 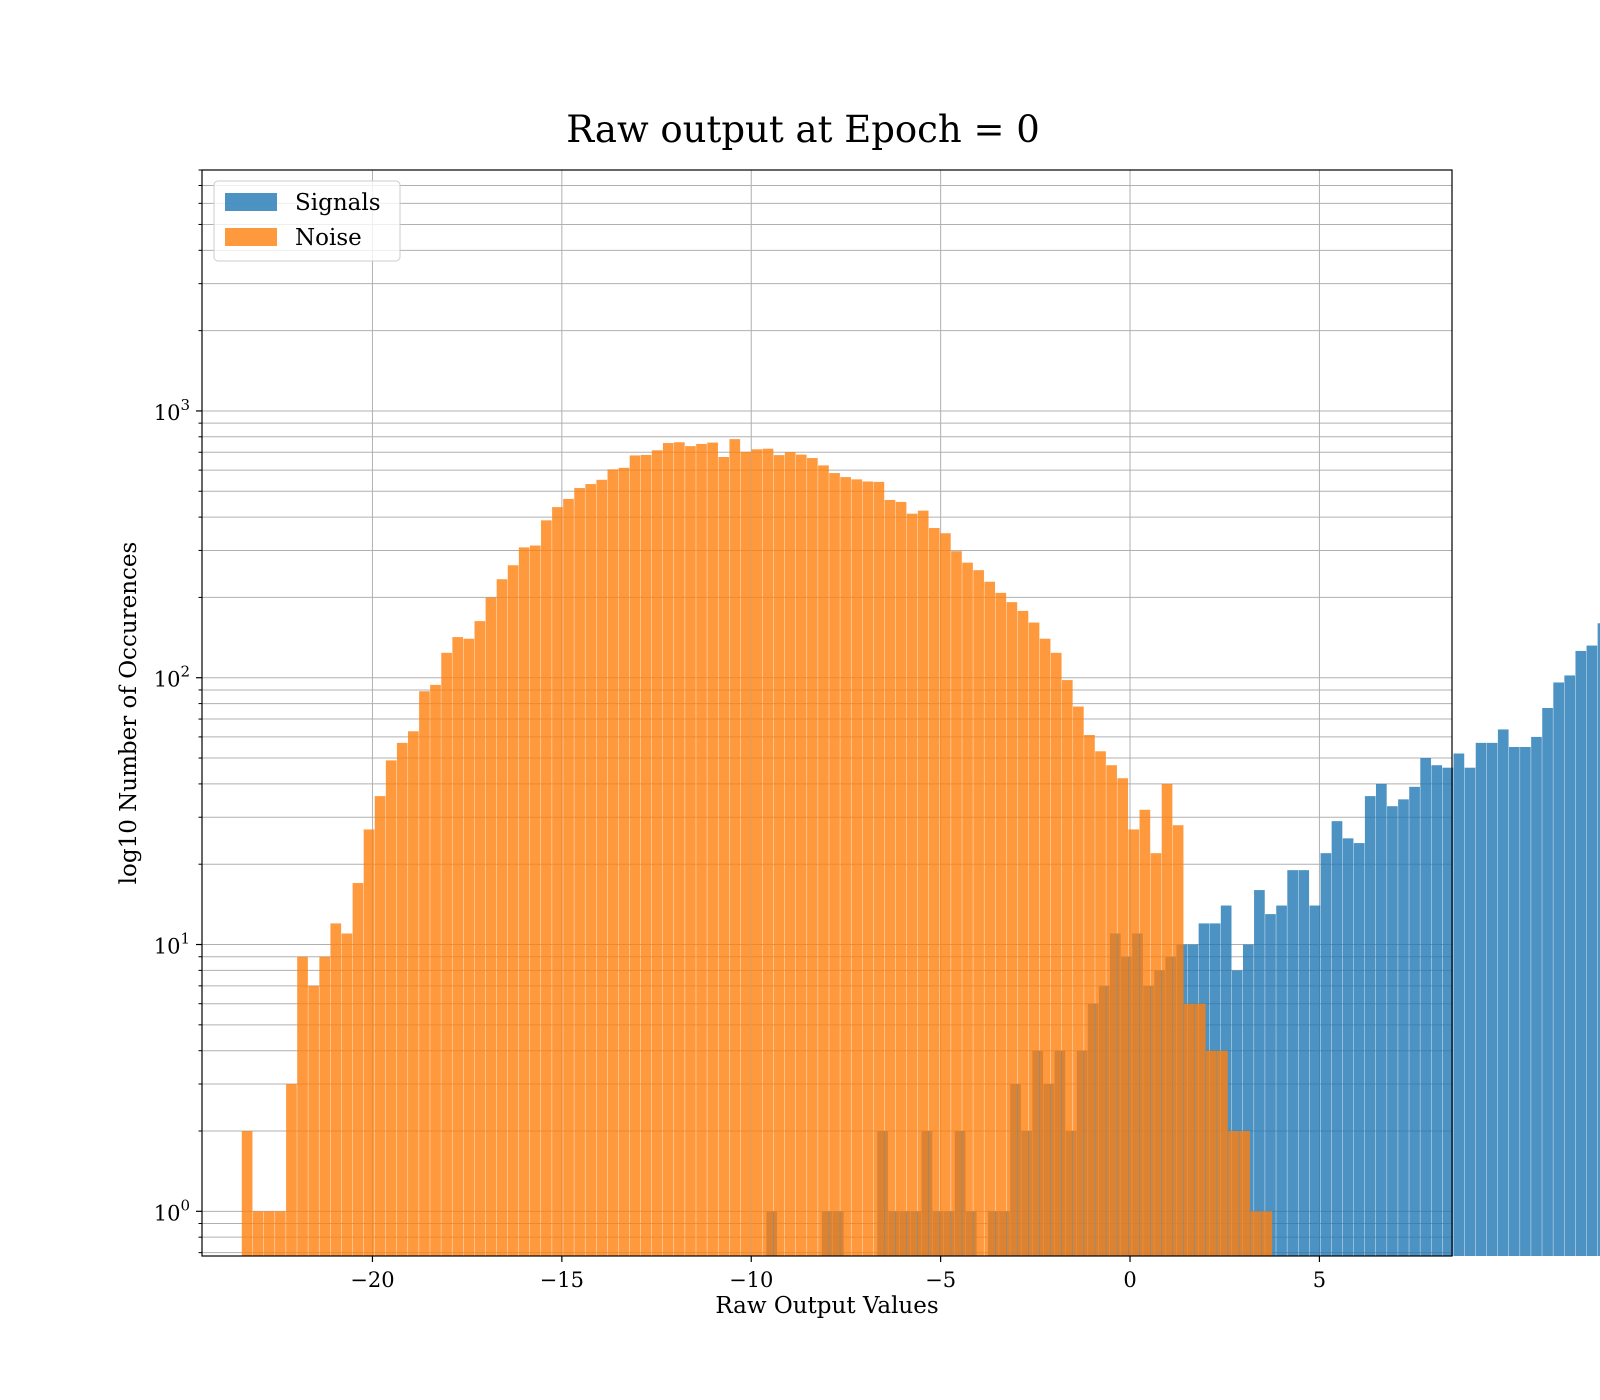 I want to click on x-axis-label: Raw Output Values, so click(x=826, y=1306).